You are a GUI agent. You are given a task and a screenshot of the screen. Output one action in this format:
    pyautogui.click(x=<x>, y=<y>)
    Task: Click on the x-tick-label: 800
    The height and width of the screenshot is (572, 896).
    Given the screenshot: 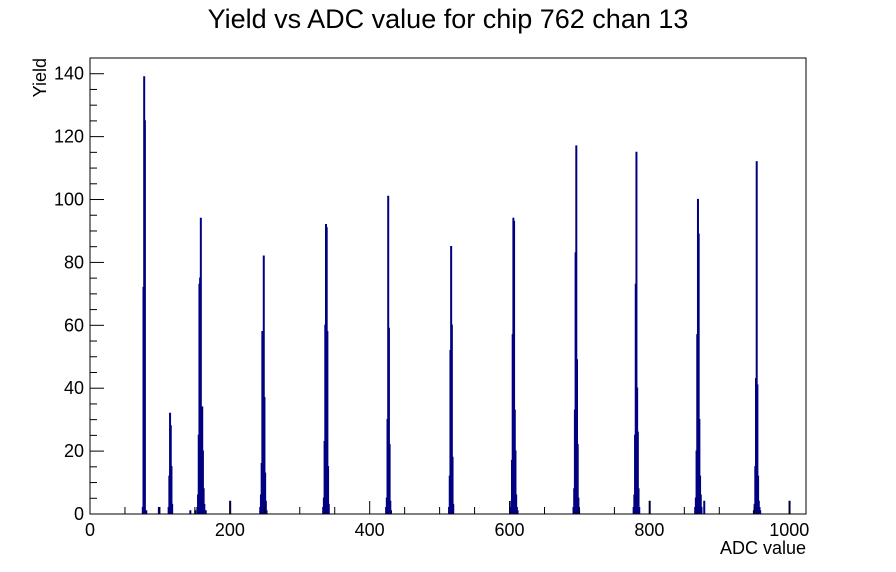 What is the action you would take?
    pyautogui.click(x=649, y=530)
    